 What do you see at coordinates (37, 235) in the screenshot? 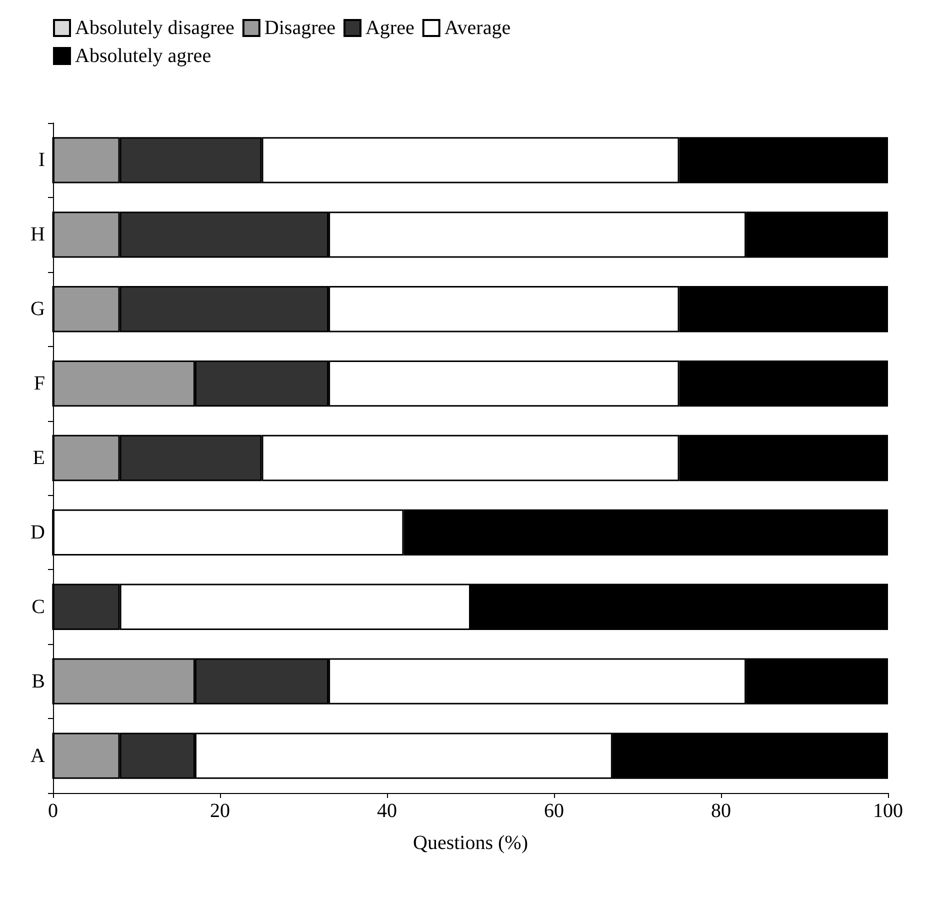
I see `y-tick-label: H` at bounding box center [37, 235].